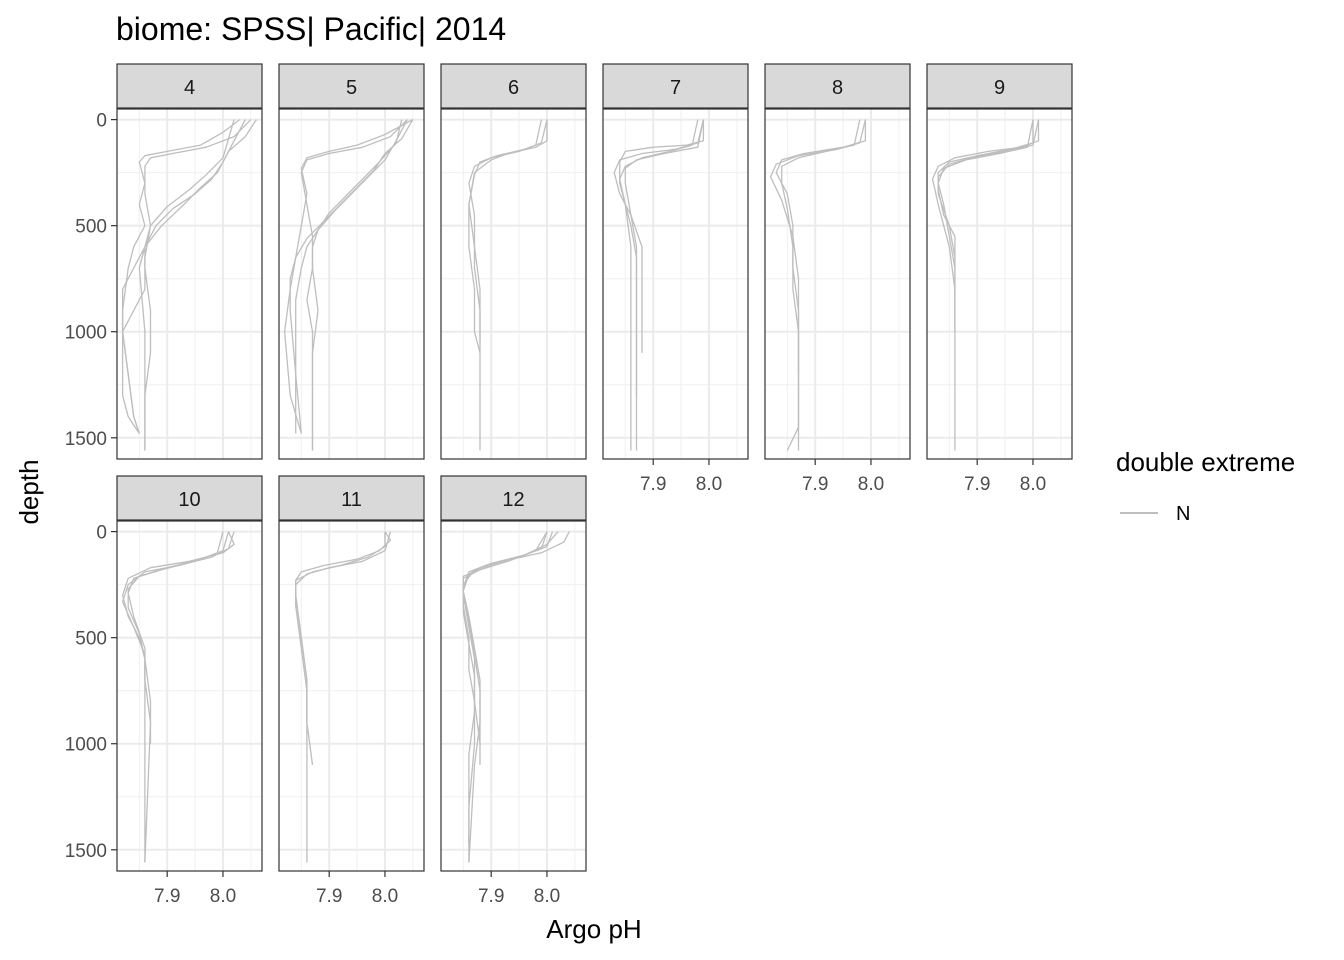  I want to click on facet-strip-label: 5, so click(351, 88).